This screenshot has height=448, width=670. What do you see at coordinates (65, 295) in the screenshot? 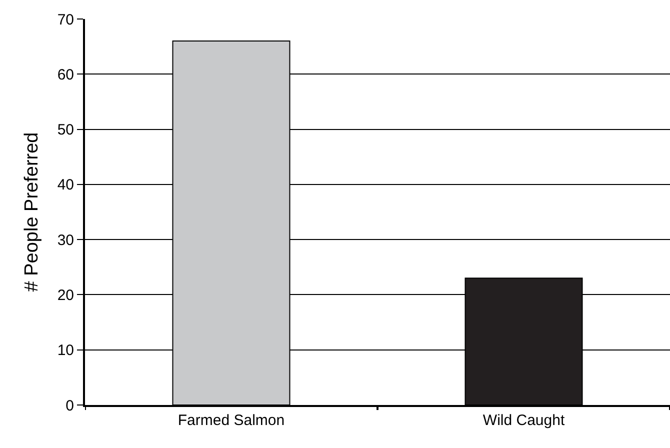
I see `y-tick-label: 20` at bounding box center [65, 295].